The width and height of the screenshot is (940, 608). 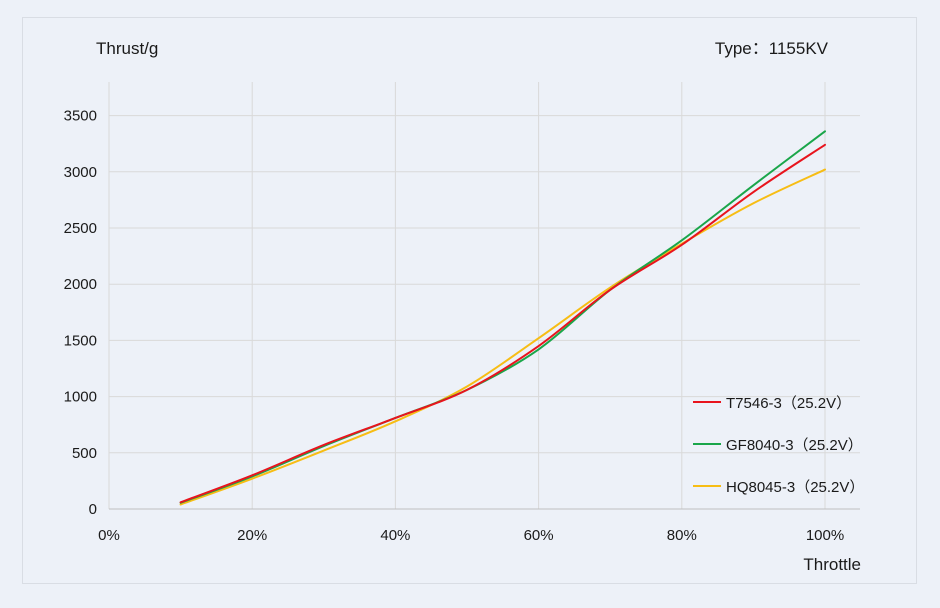 What do you see at coordinates (794, 445) in the screenshot?
I see `legend-label: GF8040-3（25.2V）` at bounding box center [794, 445].